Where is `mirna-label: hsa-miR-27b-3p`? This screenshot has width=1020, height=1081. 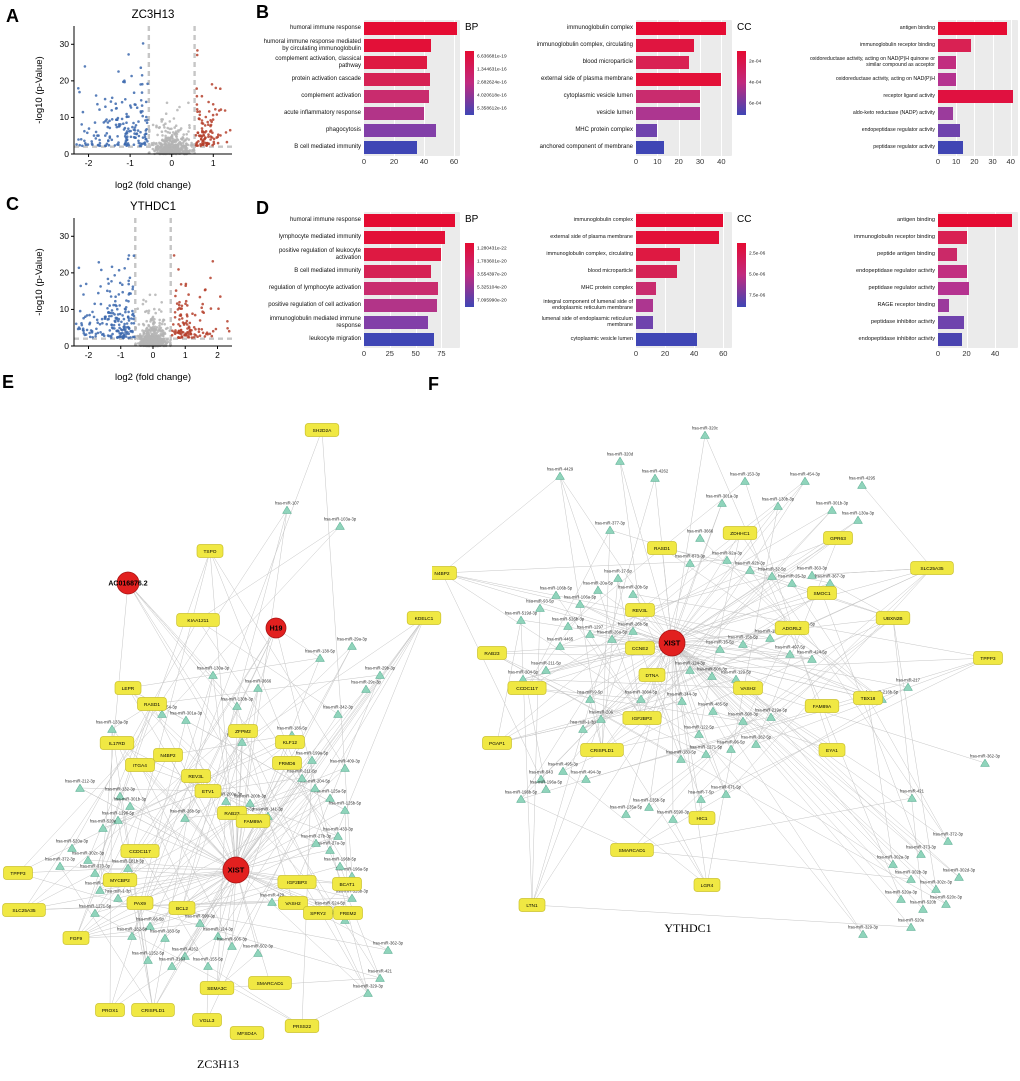 mirna-label: hsa-miR-27b-3p is located at coordinates (316, 836).